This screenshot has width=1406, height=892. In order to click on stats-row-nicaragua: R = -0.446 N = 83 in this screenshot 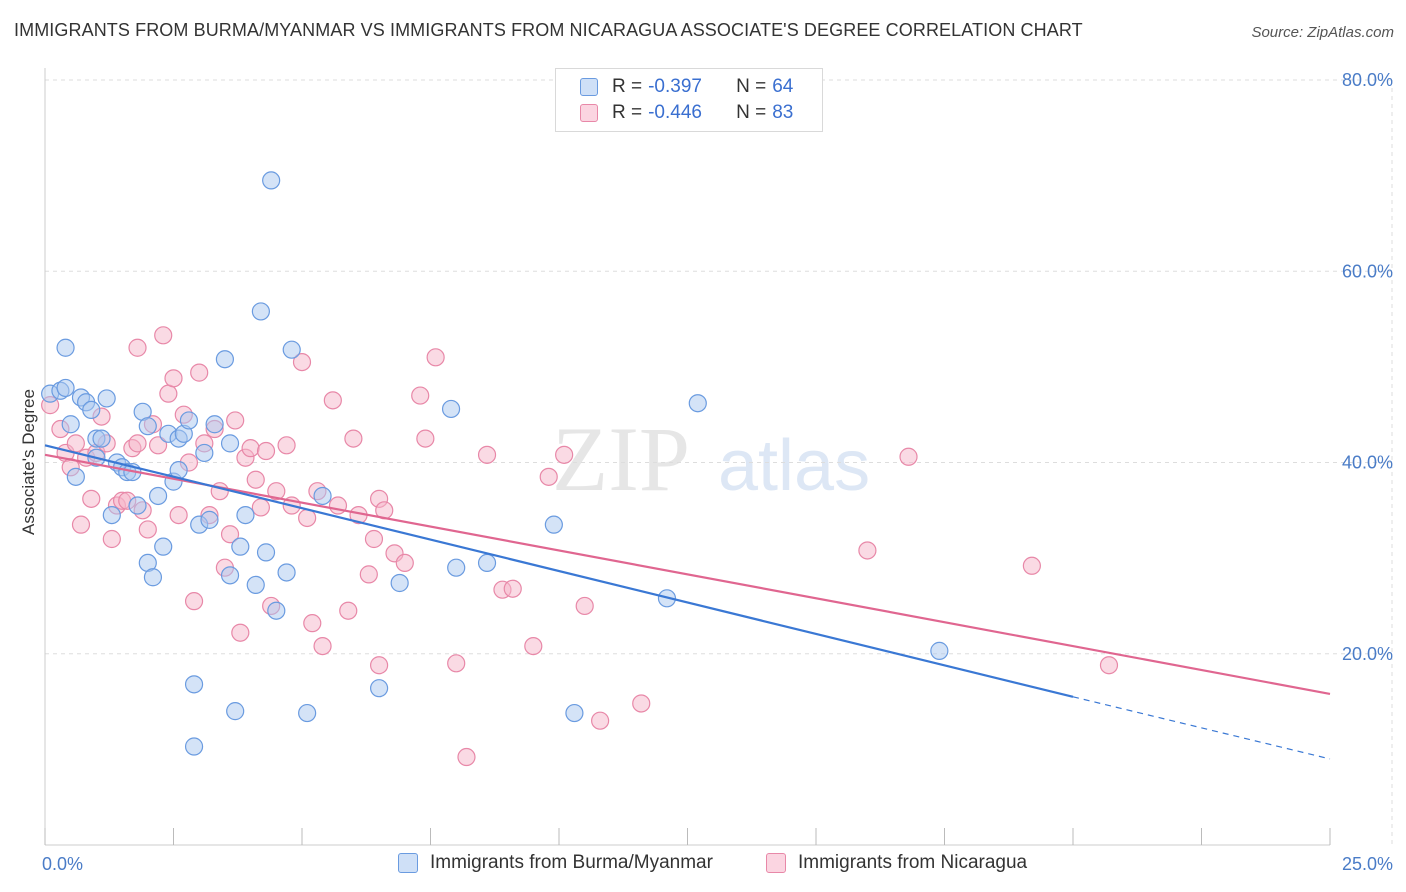, I will do `click(686, 113)`.